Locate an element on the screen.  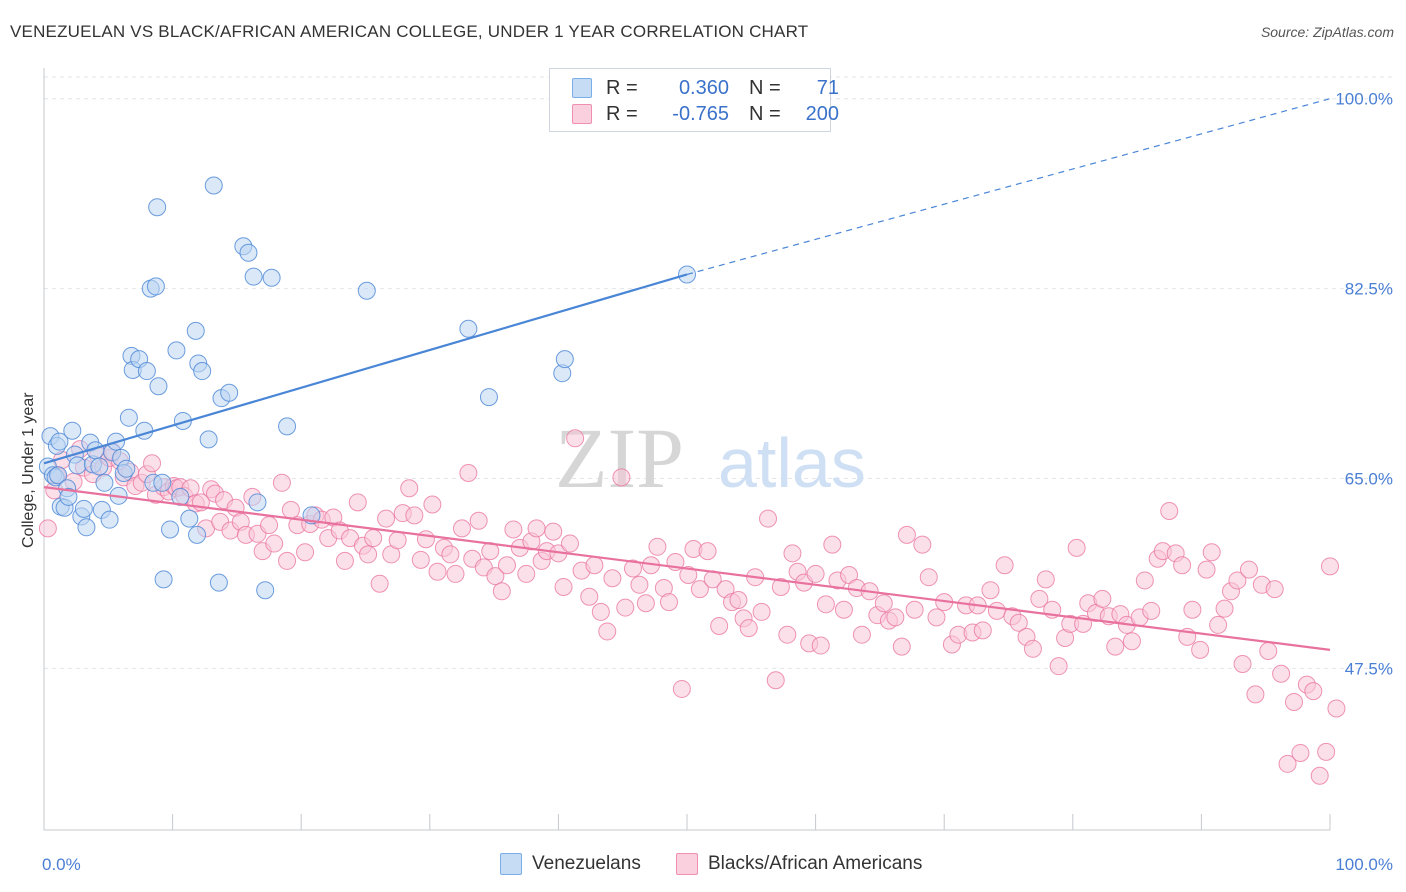
y-tick-label: 65.0% is located at coordinates (1369, 478).